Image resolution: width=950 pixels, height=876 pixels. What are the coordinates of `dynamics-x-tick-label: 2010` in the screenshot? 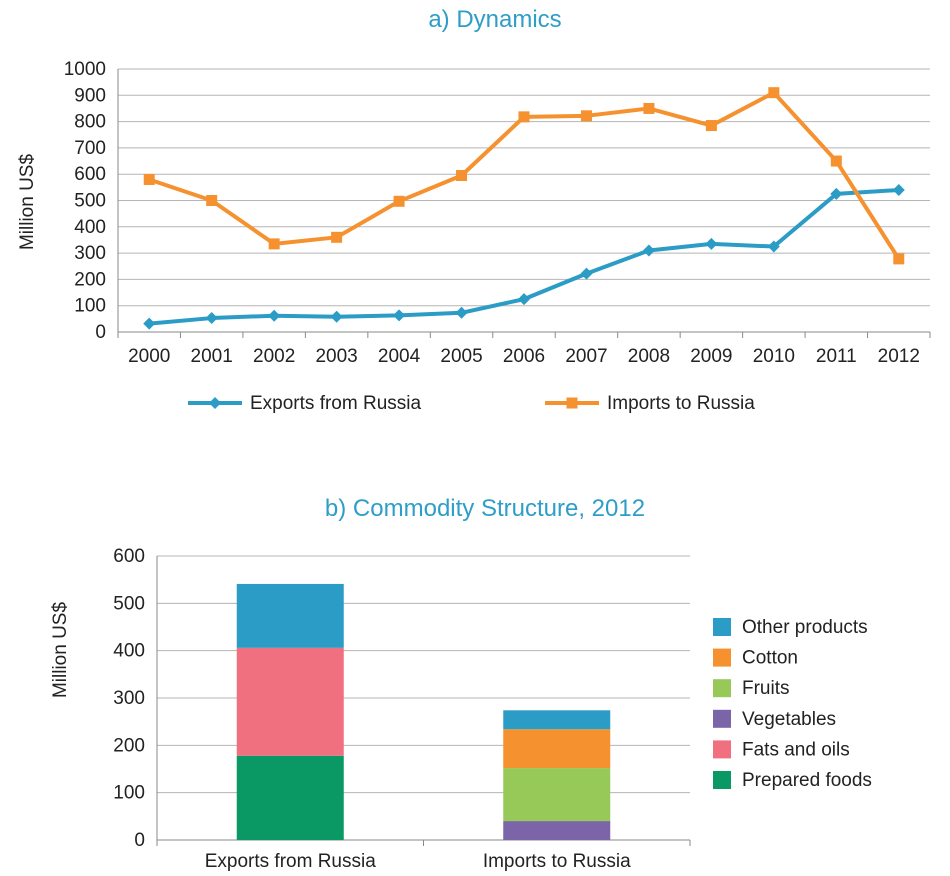 It's located at (774, 356).